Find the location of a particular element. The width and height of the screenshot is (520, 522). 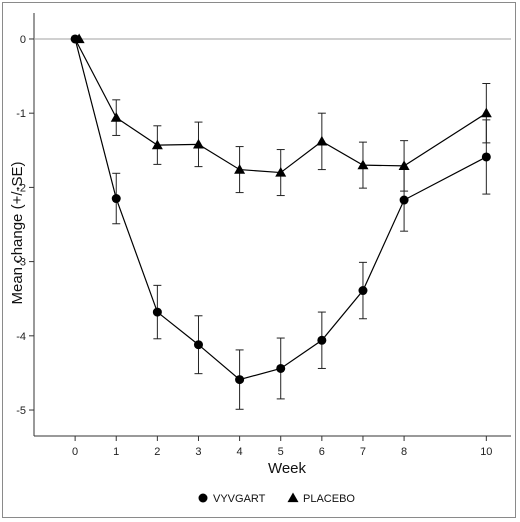

placebo-legend-label: PLACEBO is located at coordinates (329, 499).